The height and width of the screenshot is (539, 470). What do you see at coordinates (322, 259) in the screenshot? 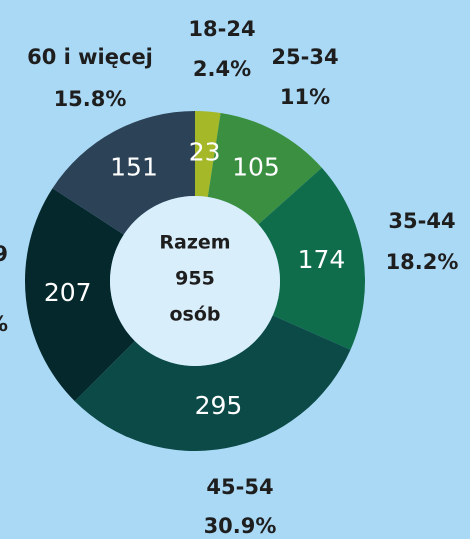
I see `data-label: 174` at bounding box center [322, 259].